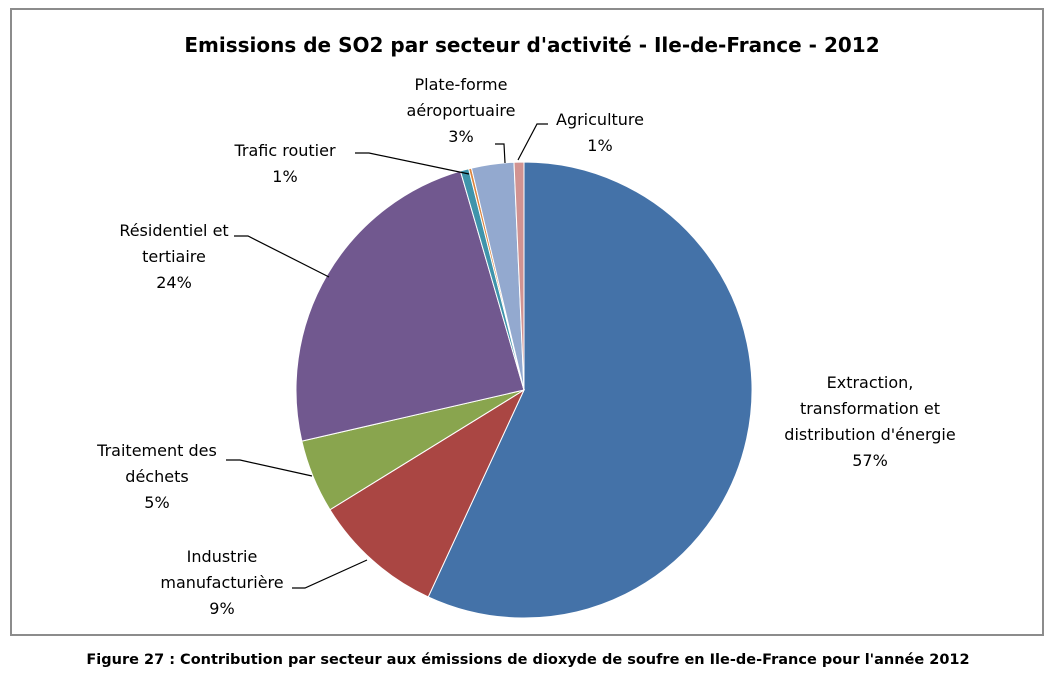  Describe the element at coordinates (156, 450) in the screenshot. I see `slice-label: Traitement des` at that location.